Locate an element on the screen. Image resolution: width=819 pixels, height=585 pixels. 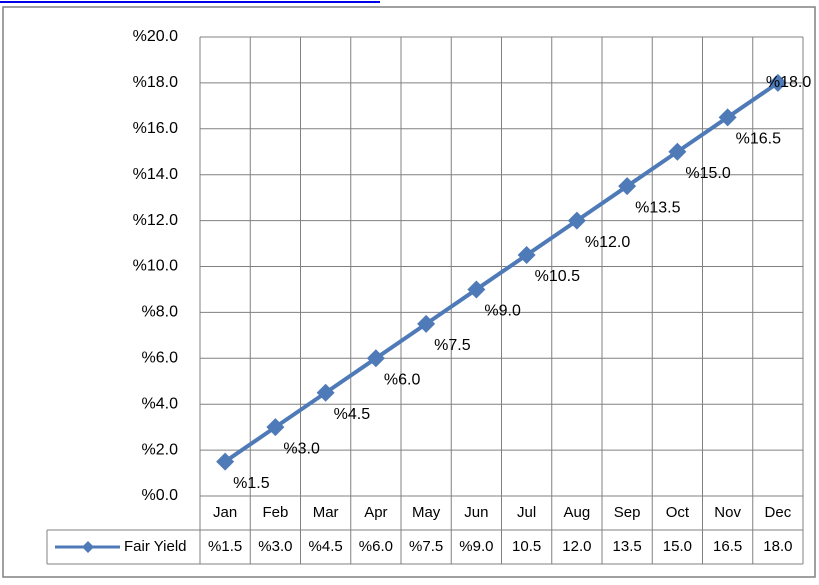
x-tick-label: Jun is located at coordinates (476, 512).